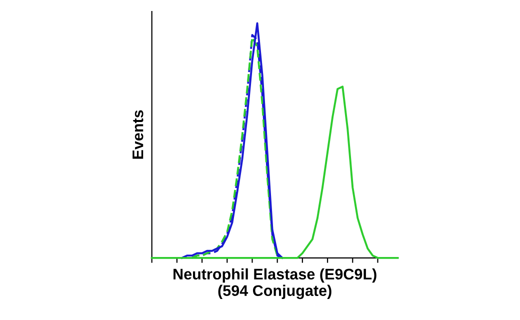 The height and width of the screenshot is (320, 520). Describe the element at coordinates (138, 134) in the screenshot. I see `y-axis-title: Events` at that location.